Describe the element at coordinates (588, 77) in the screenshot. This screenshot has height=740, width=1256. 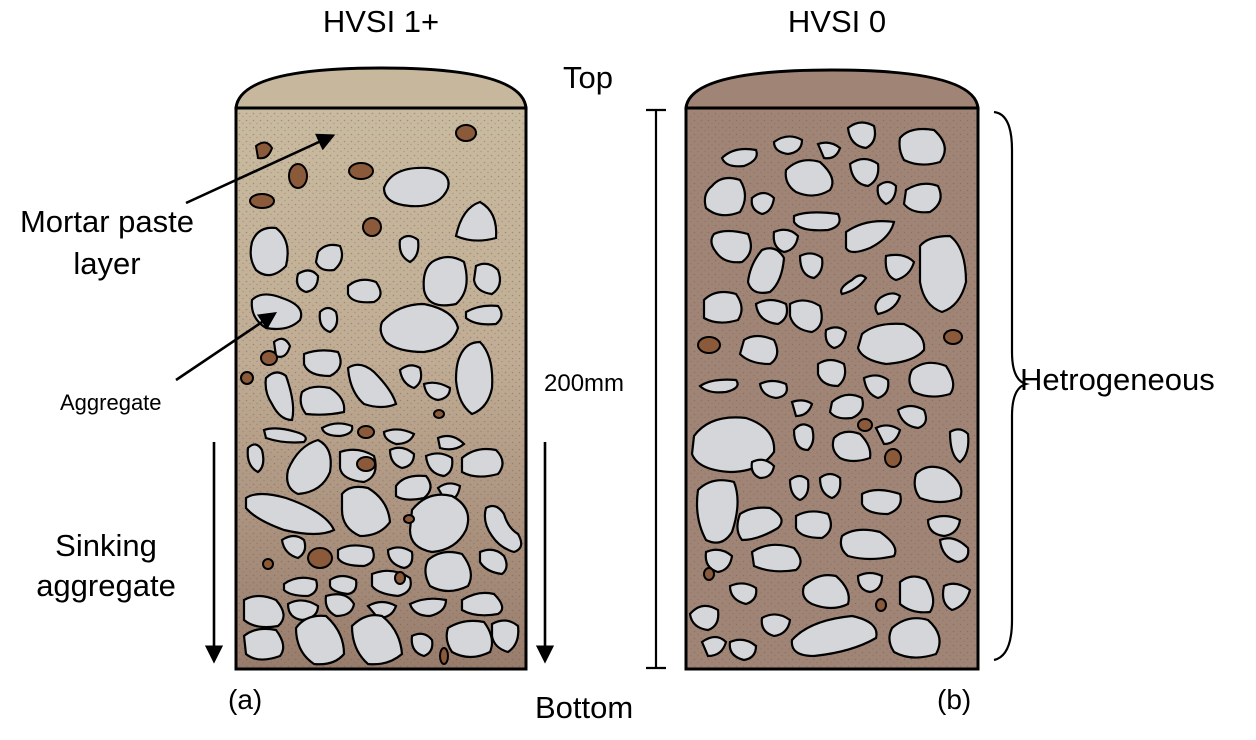
I see `label-top: Top` at that location.